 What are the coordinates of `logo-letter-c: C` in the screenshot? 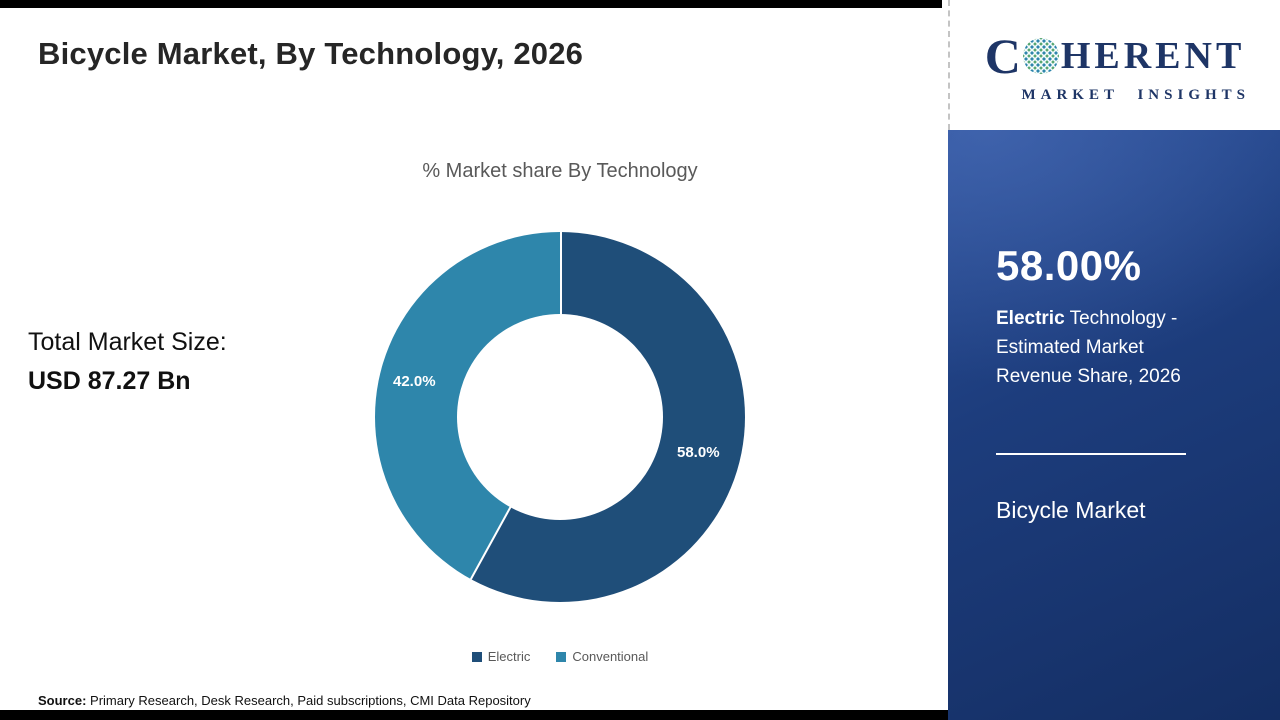 It's located at (1002, 55).